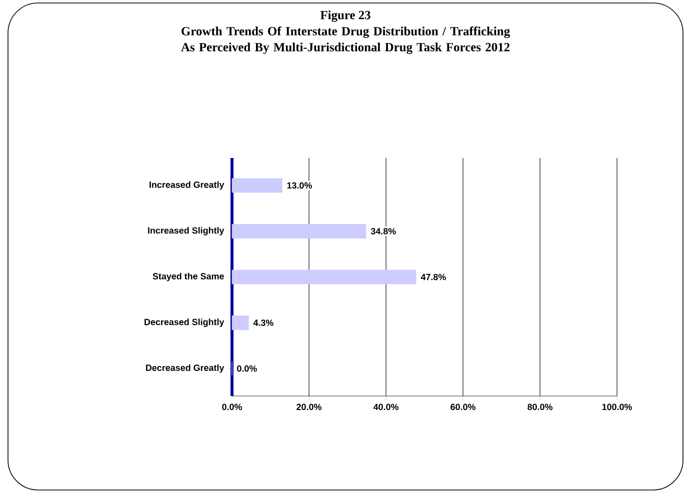 This screenshot has width=691, height=493. Describe the element at coordinates (299, 185) in the screenshot. I see `data-label: 13.0%` at that location.